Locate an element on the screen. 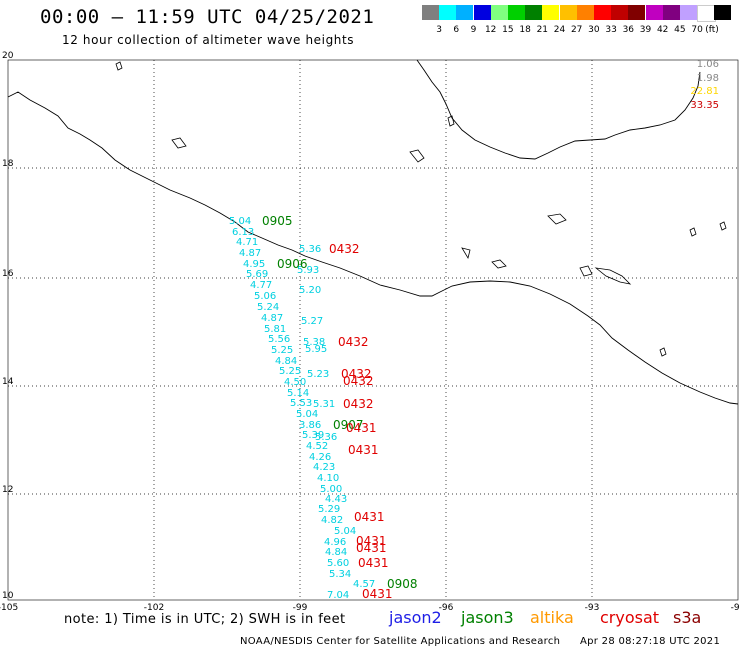 This screenshot has height=650, width=740. lon-tick-label: -105 is located at coordinates (9, 608).